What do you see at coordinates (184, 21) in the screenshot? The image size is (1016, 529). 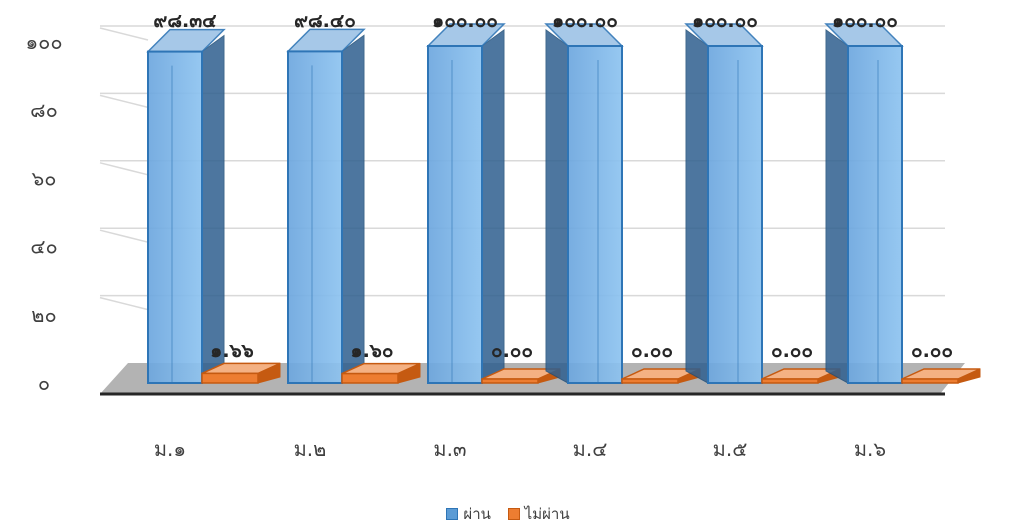 I see `data-label-pass-0: ๙๘.๓๔` at bounding box center [184, 21].